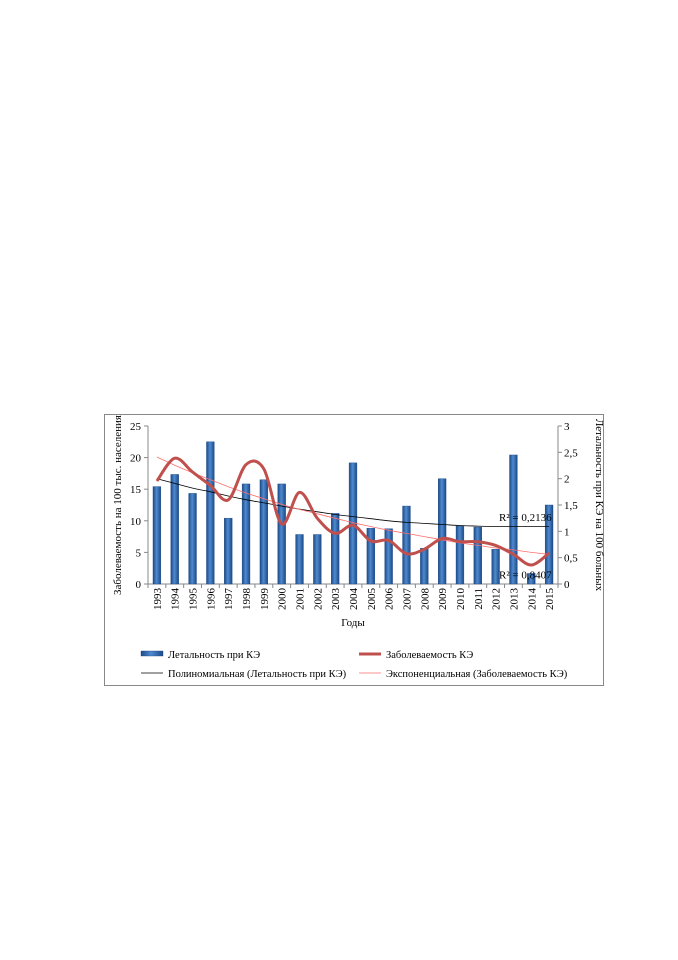  What do you see at coordinates (283, 599) in the screenshot?
I see `x-tick-label: 2000` at bounding box center [283, 599].